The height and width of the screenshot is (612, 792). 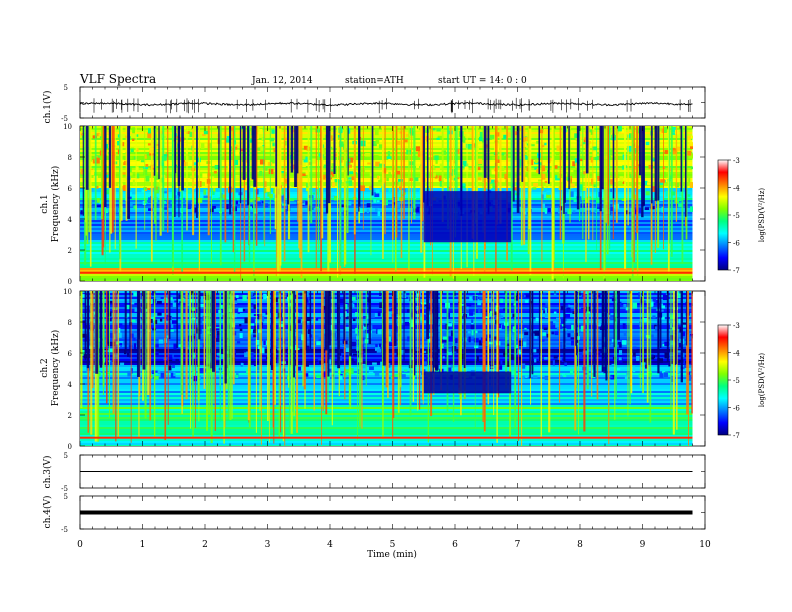 I want to click on ch4-voltage-label: ch.4(V), so click(x=47, y=512).